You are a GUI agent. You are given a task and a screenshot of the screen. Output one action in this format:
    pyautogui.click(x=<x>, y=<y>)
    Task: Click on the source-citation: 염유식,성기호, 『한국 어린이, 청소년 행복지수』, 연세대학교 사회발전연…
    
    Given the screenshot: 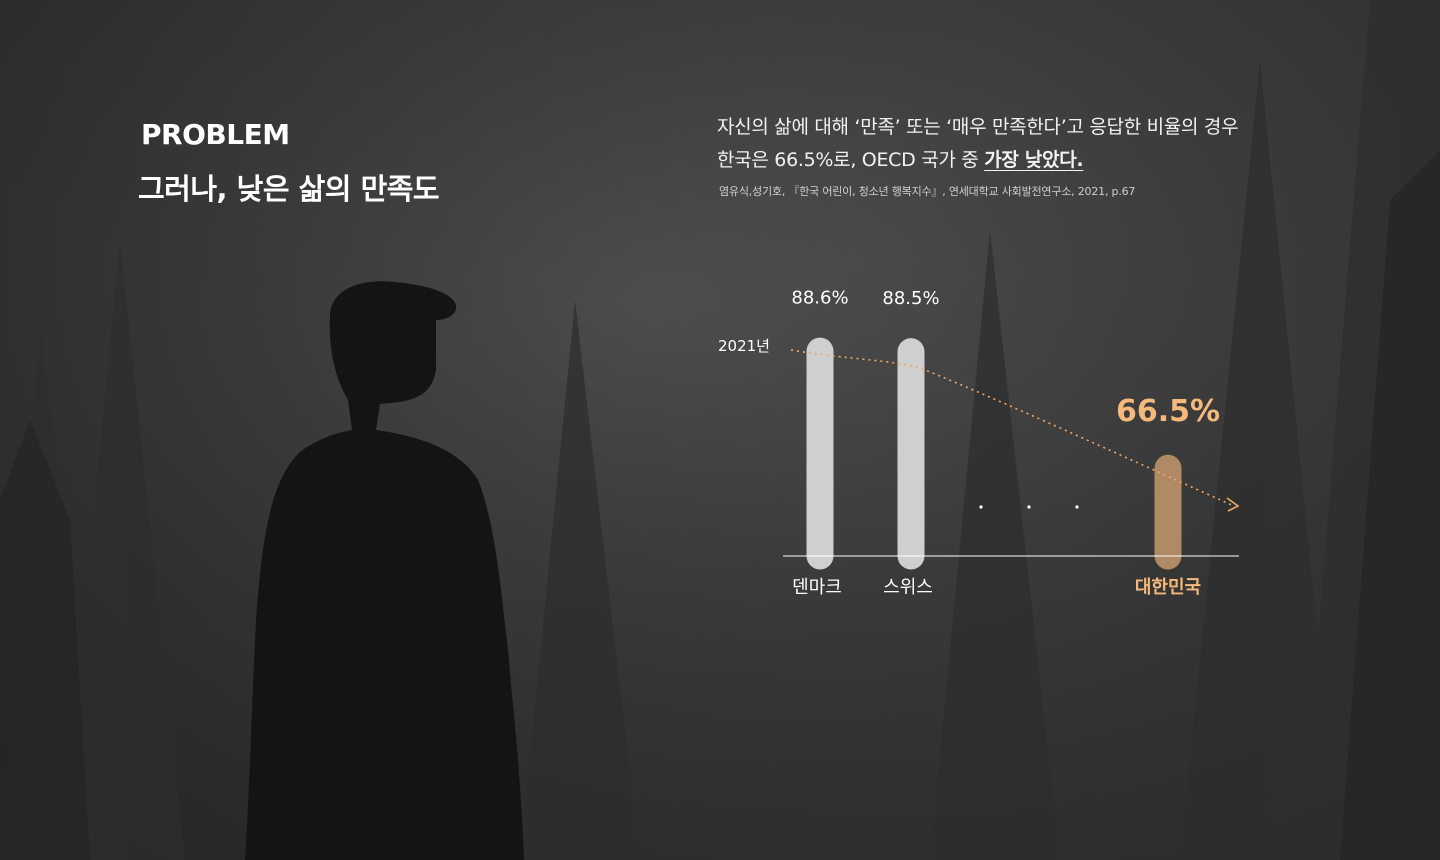 What is the action you would take?
    pyautogui.click(x=927, y=191)
    